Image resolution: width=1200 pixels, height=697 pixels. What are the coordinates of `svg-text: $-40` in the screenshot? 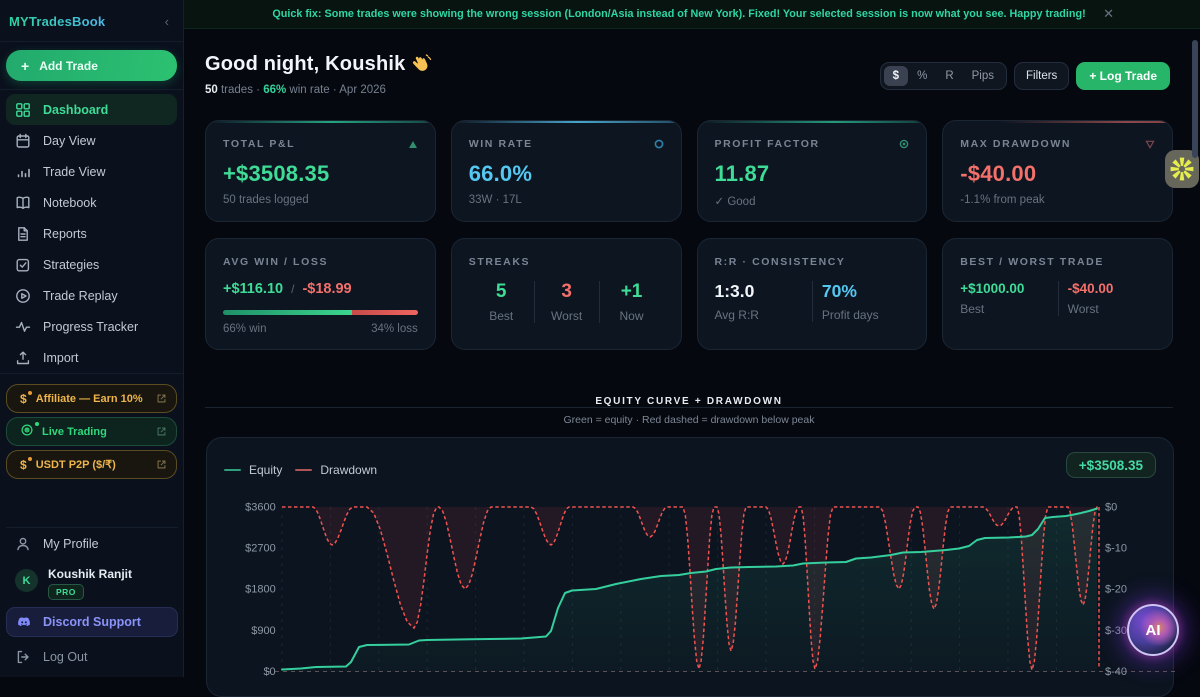 It's located at (1116, 672).